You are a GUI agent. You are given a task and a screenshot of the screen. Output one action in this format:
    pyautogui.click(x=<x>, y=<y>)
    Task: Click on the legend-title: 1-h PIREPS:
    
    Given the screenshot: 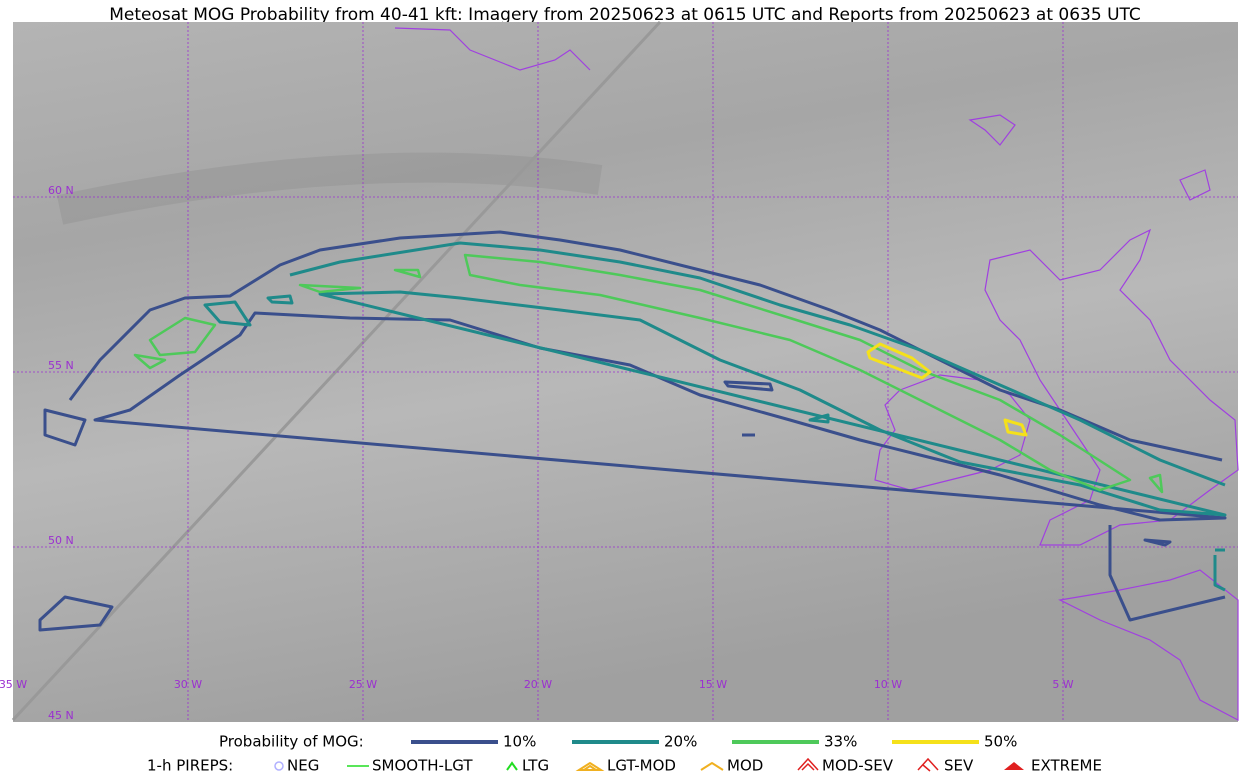 What is the action you would take?
    pyautogui.click(x=190, y=766)
    